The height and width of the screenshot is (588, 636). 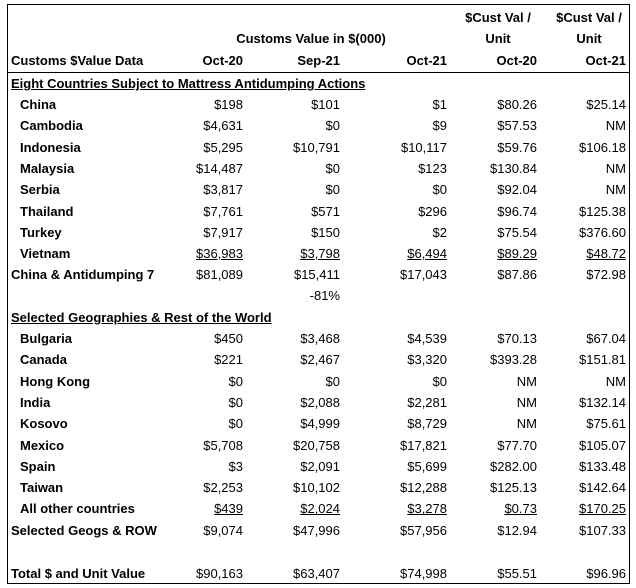 I want to click on table-cell: $63,407, so click(x=316, y=573).